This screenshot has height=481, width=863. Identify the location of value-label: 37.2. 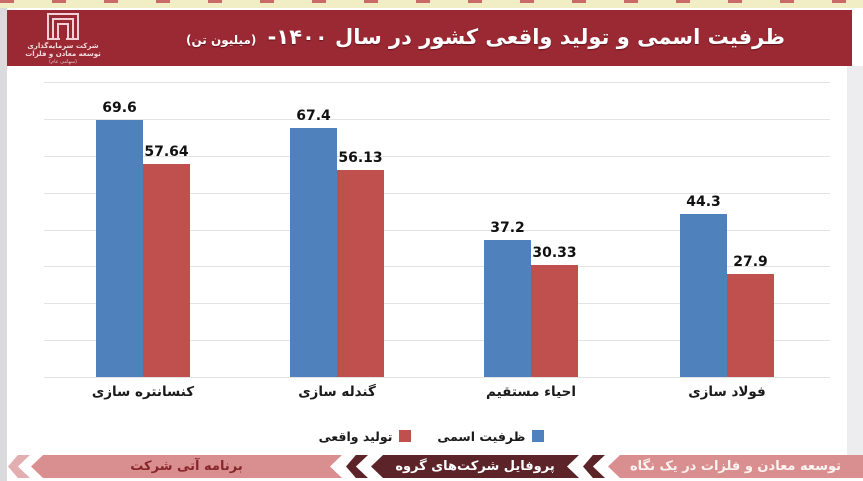
(507, 227).